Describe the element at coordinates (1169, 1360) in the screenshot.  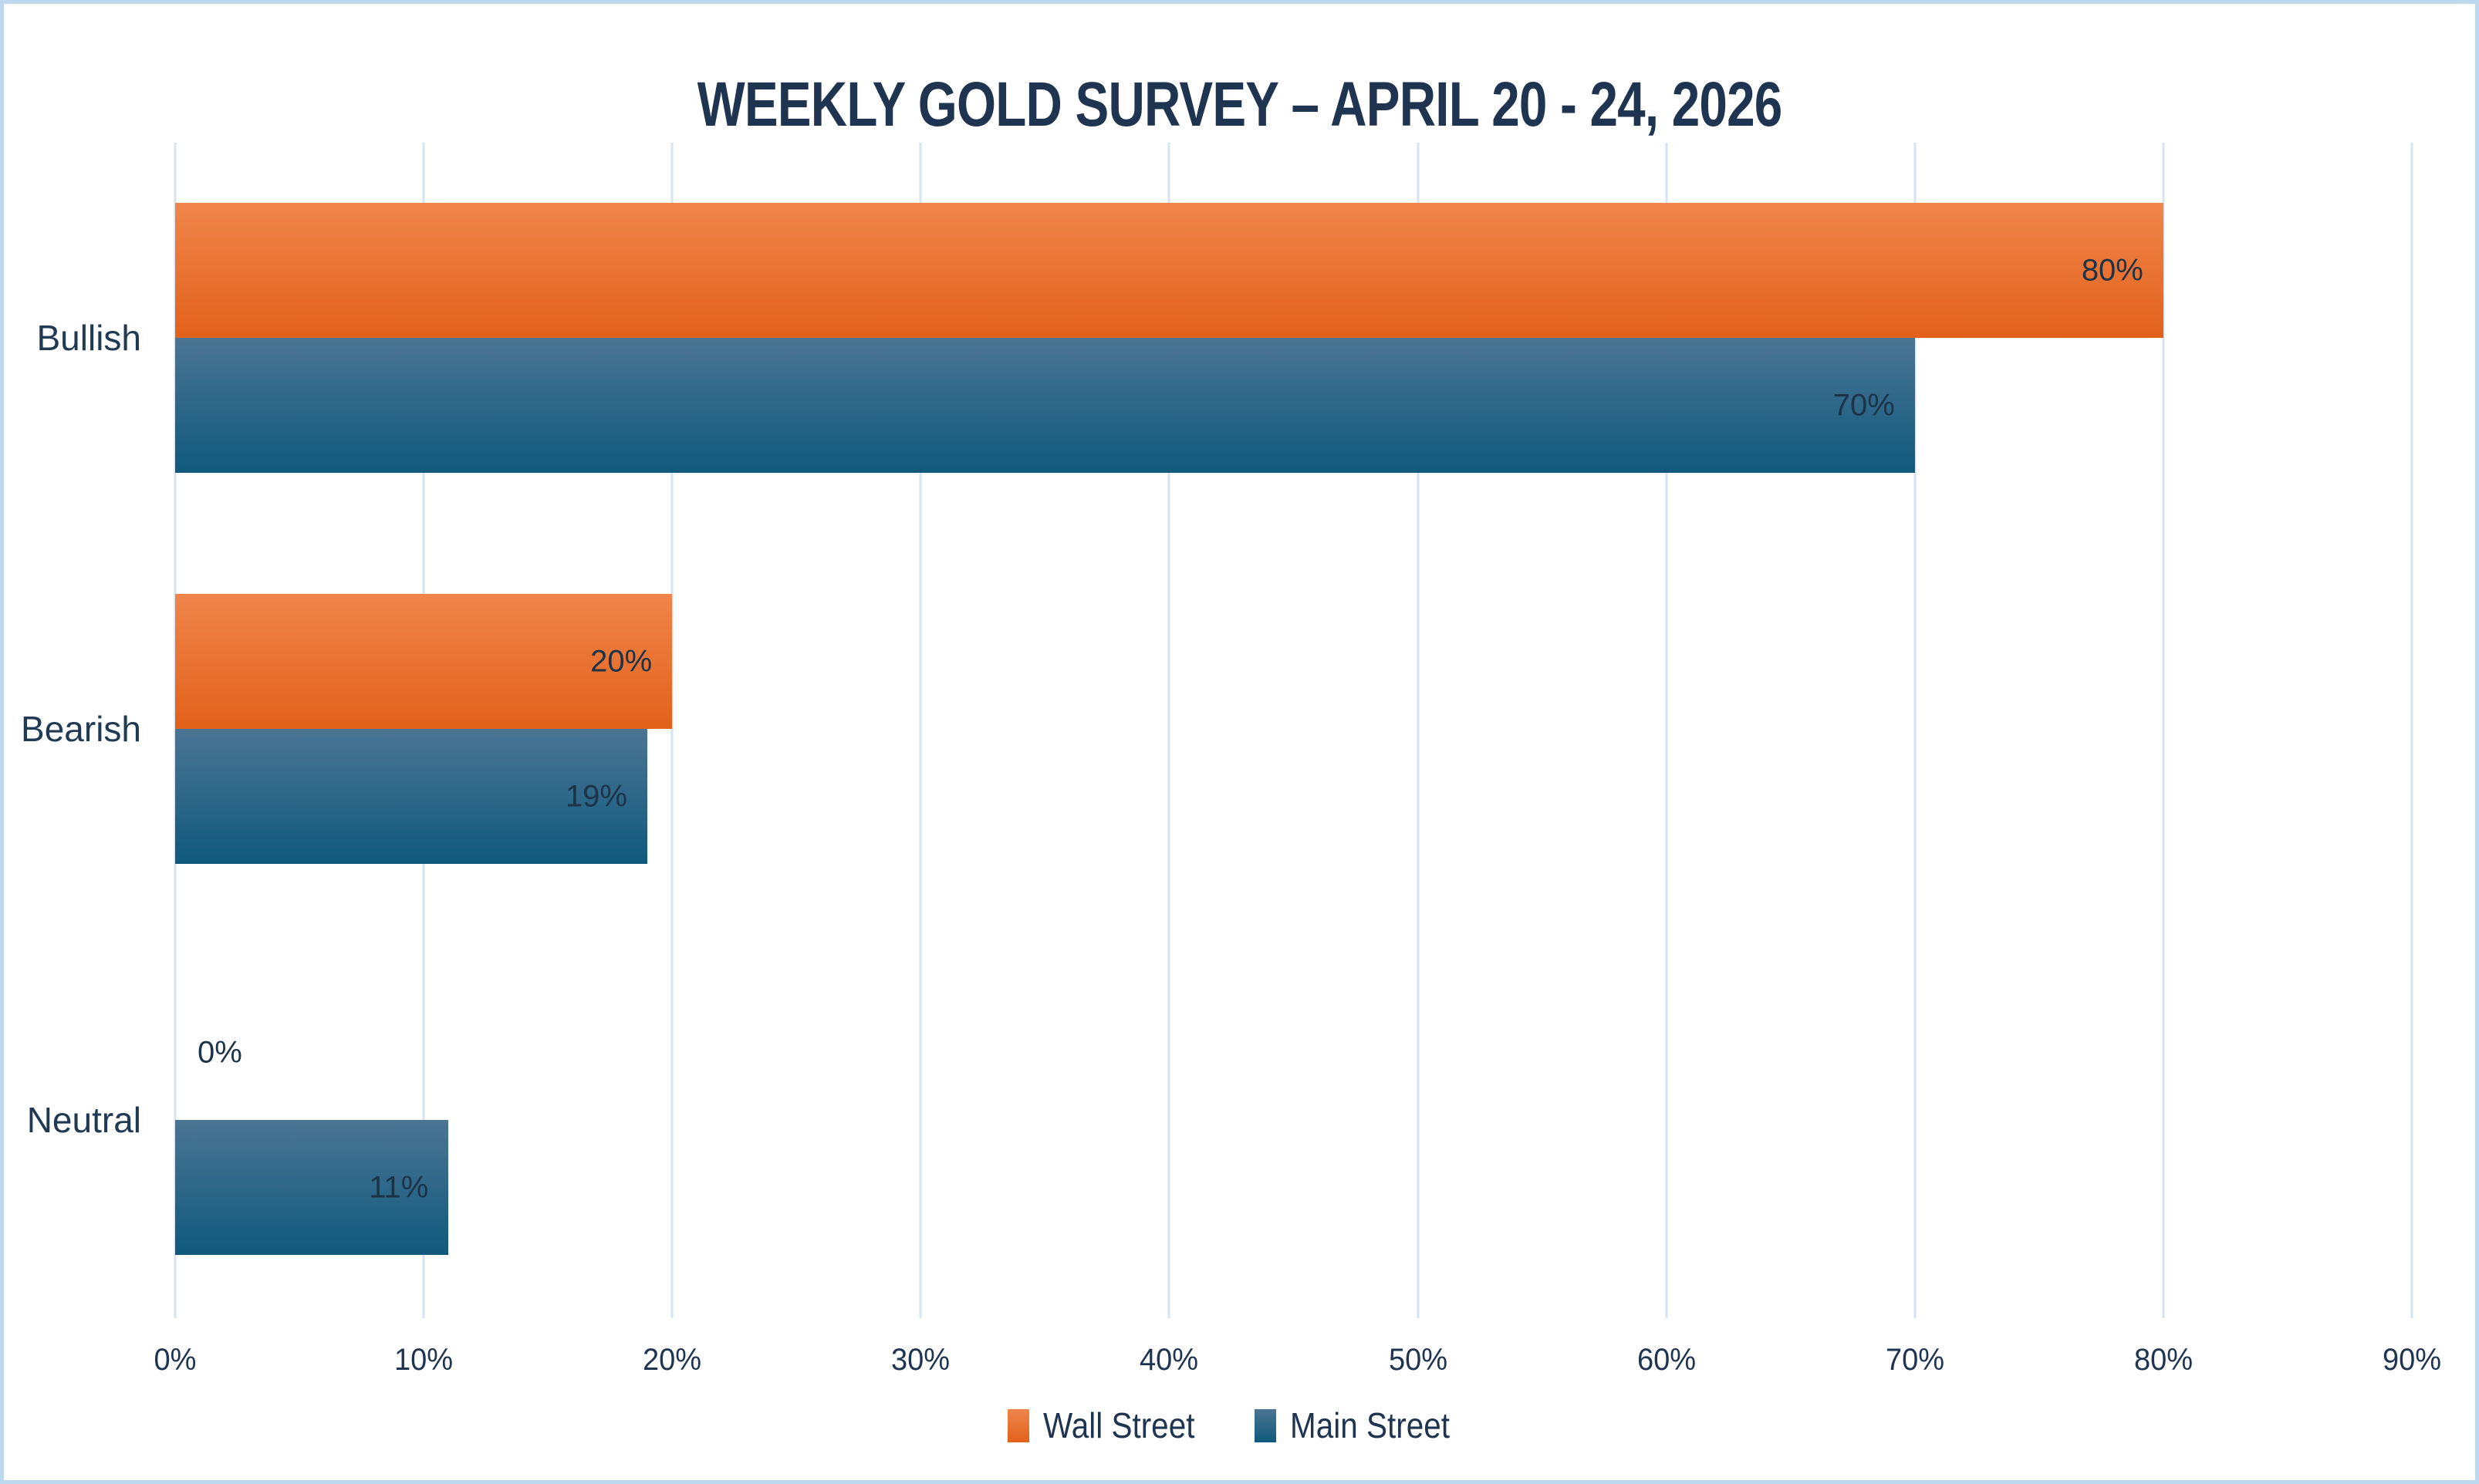
I see `x-tick-label-40%: 40%` at that location.